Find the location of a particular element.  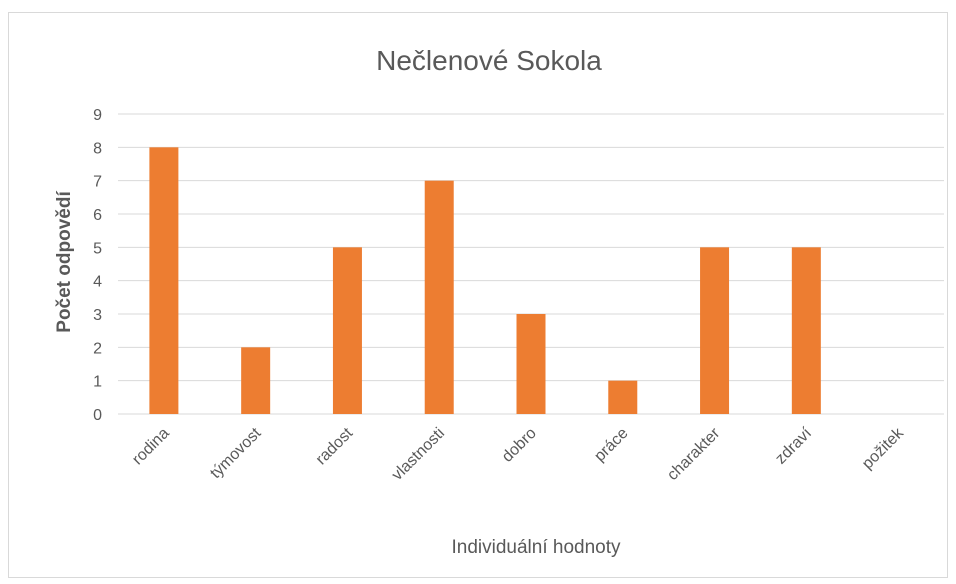

y-axis-title: Počet odpovědí is located at coordinates (64, 262).